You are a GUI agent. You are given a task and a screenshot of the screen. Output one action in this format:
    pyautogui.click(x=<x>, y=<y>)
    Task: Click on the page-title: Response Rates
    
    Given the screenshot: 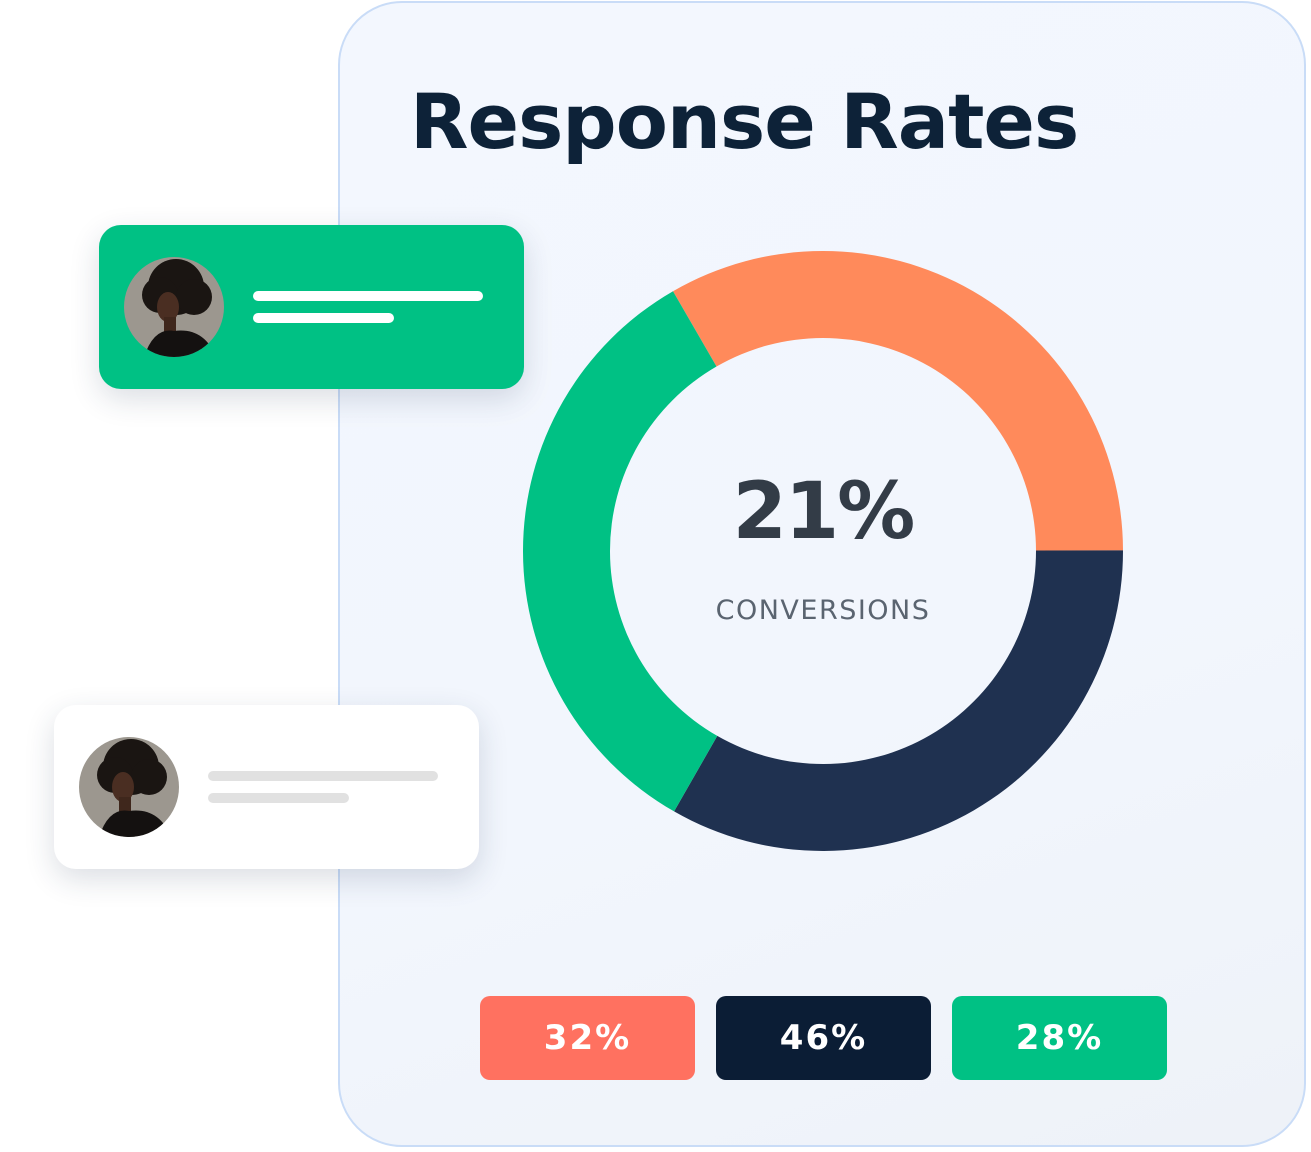 What is the action you would take?
    pyautogui.click(x=744, y=121)
    